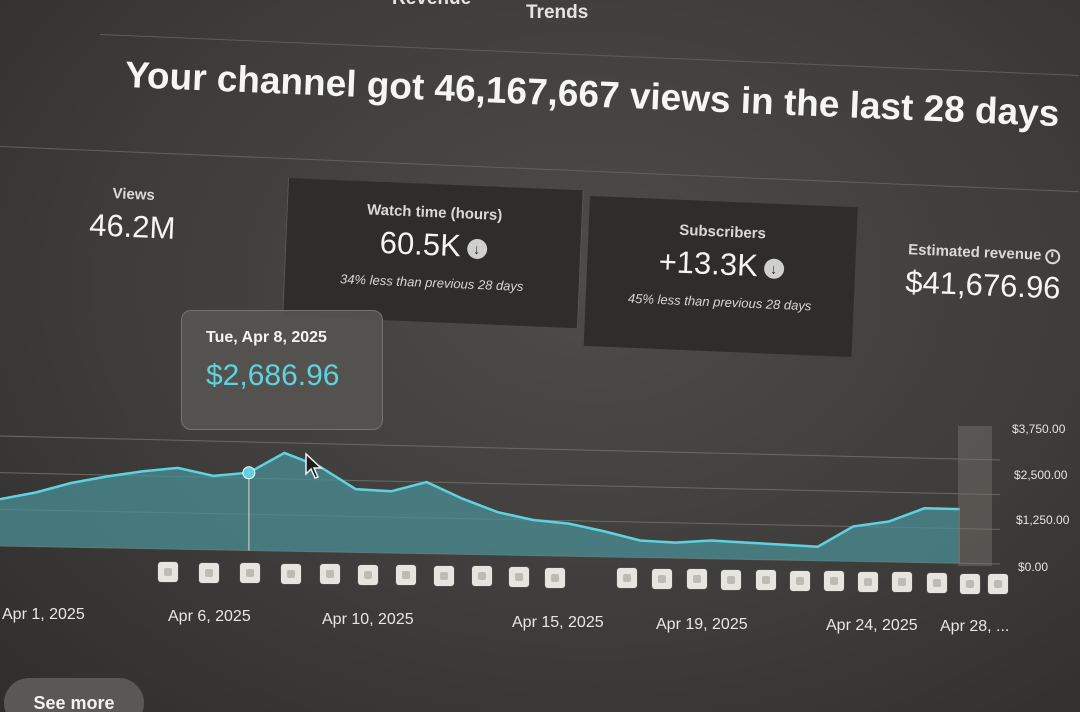 The width and height of the screenshot is (1080, 712). I want to click on metric-card-views: Views 46.2M, so click(140, 236).